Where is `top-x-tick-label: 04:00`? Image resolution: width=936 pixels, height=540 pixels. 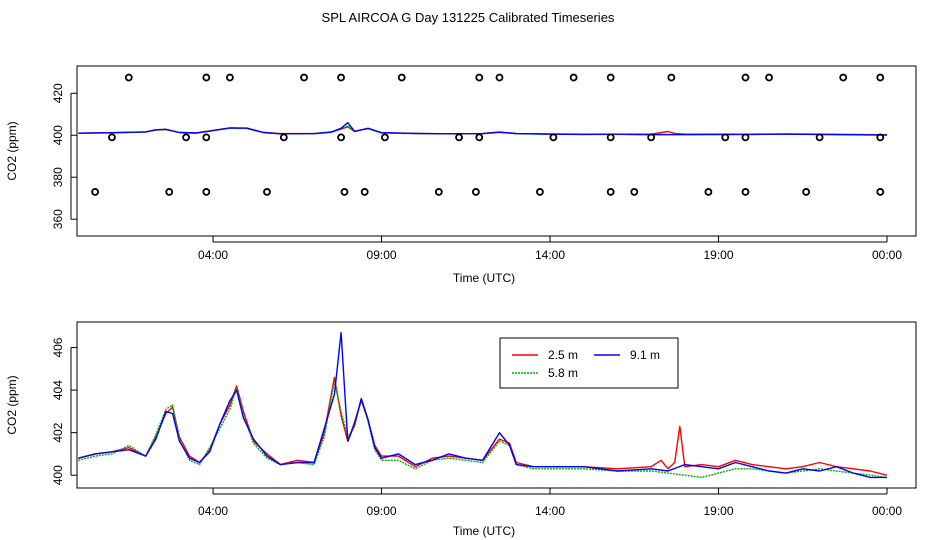
top-x-tick-label: 04:00 is located at coordinates (213, 255).